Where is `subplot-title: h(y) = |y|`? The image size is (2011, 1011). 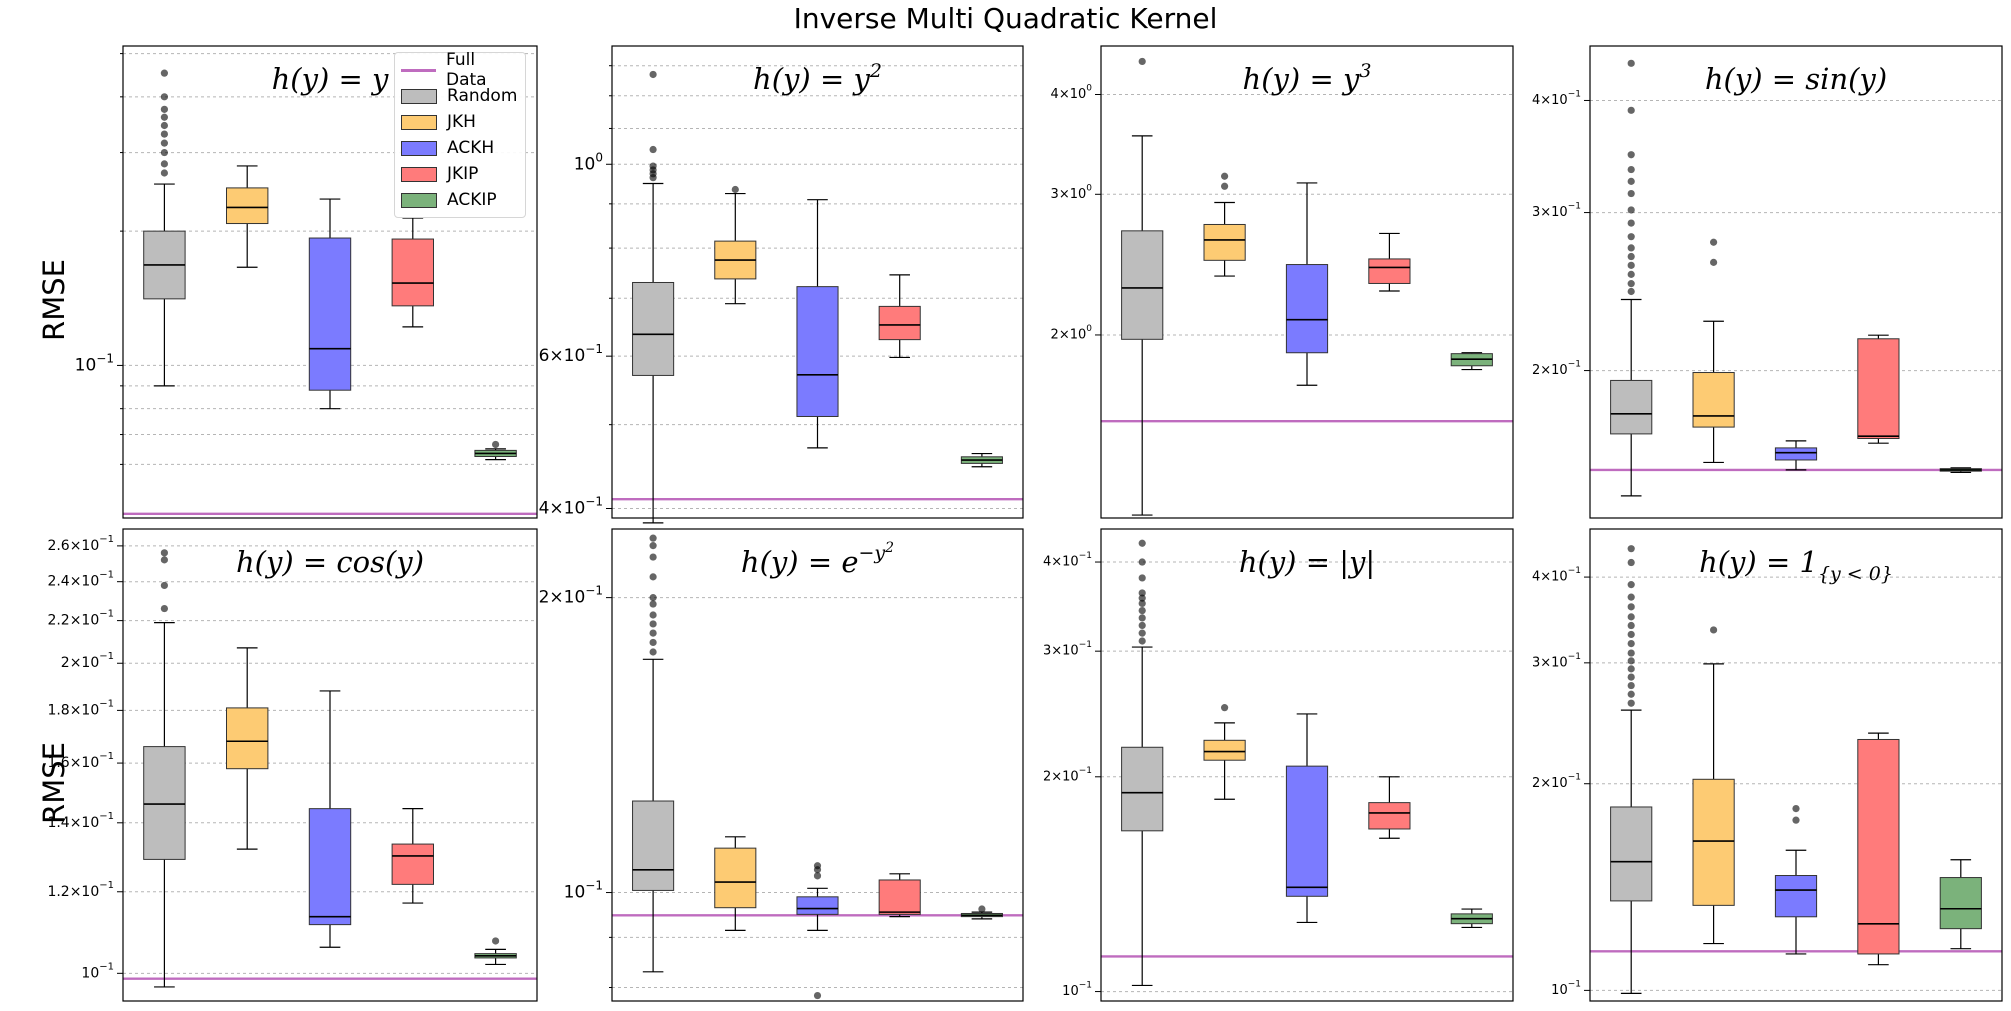
subplot-title: h(y) = |y| is located at coordinates (1307, 562).